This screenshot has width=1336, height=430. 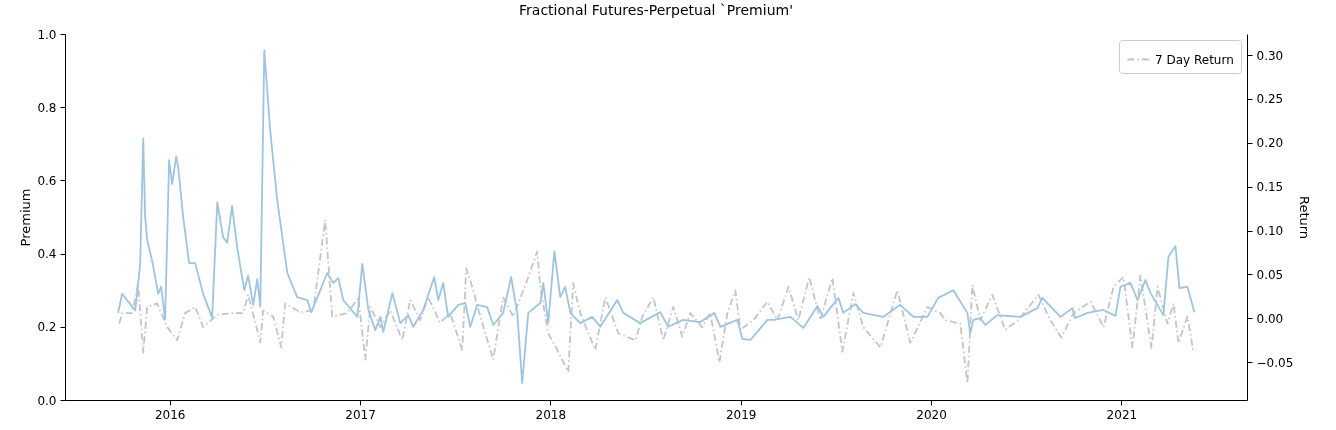 What do you see at coordinates (741, 414) in the screenshot?
I see `x-tick-label: 2019` at bounding box center [741, 414].